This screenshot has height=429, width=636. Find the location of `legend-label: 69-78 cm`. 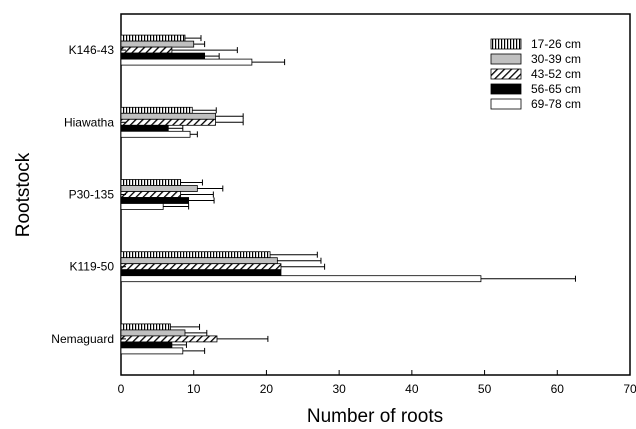

legend-label: 69-78 cm is located at coordinates (556, 104).